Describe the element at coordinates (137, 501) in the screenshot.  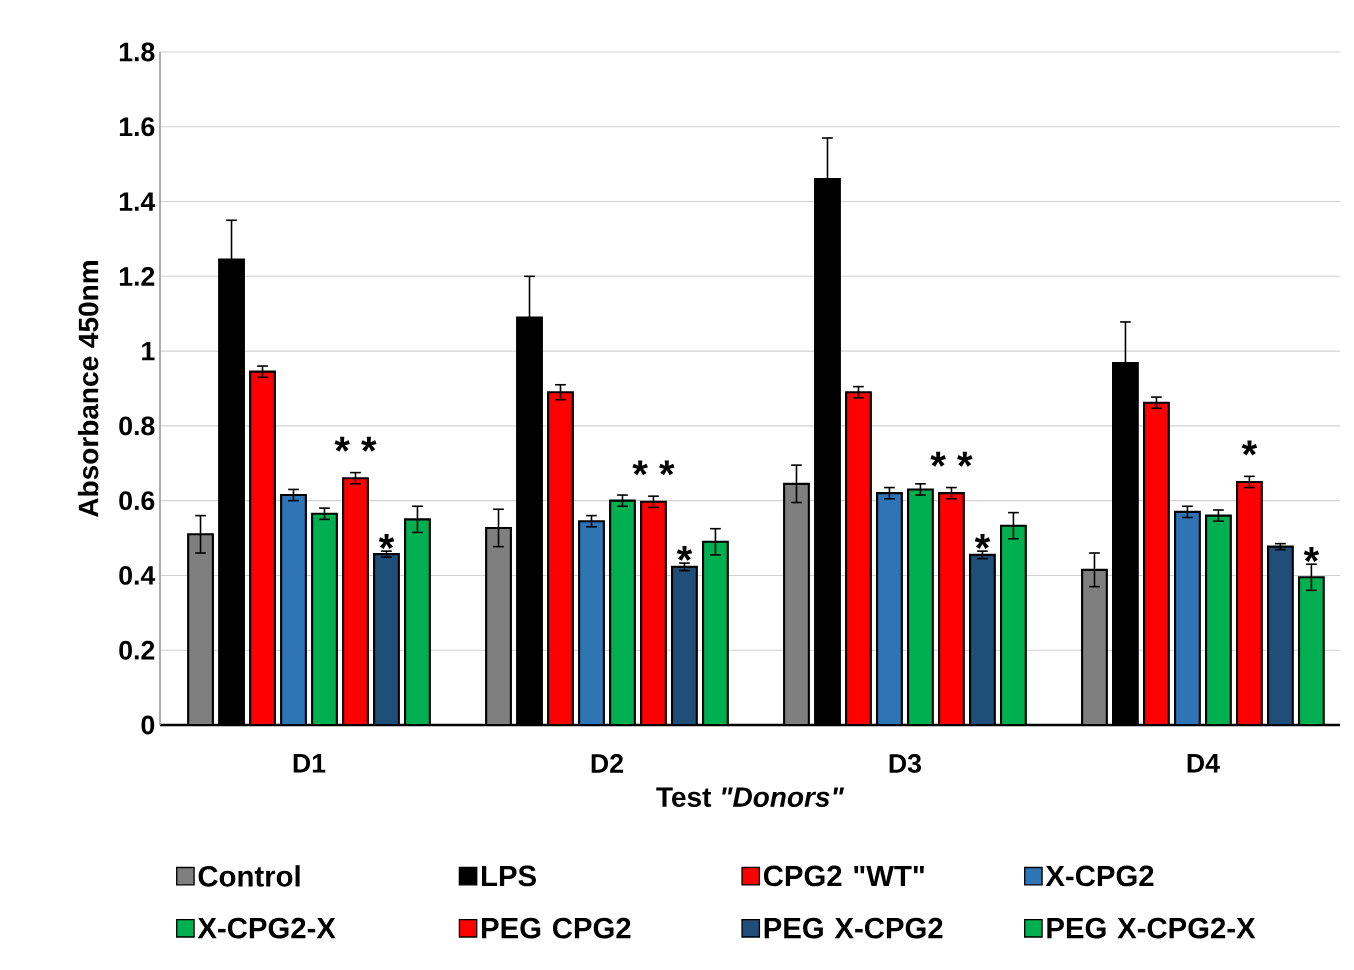
I see `y-tick-label: 0.6` at that location.